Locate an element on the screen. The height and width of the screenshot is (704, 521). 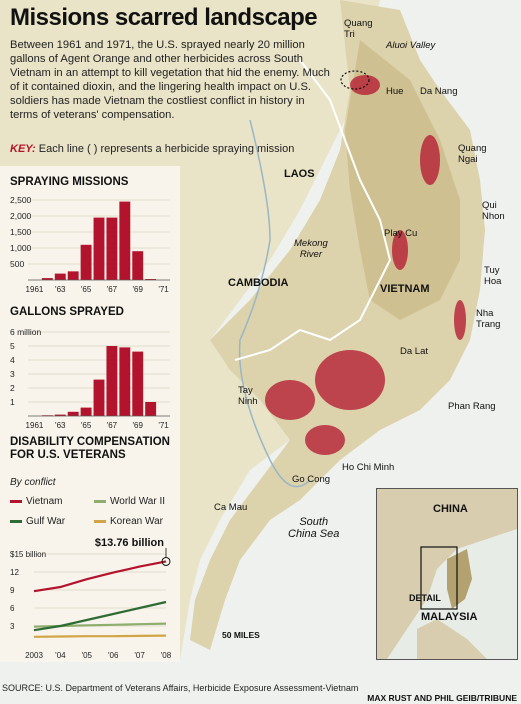
inset-label-malaysia: MALAYSIA is located at coordinates (449, 617).